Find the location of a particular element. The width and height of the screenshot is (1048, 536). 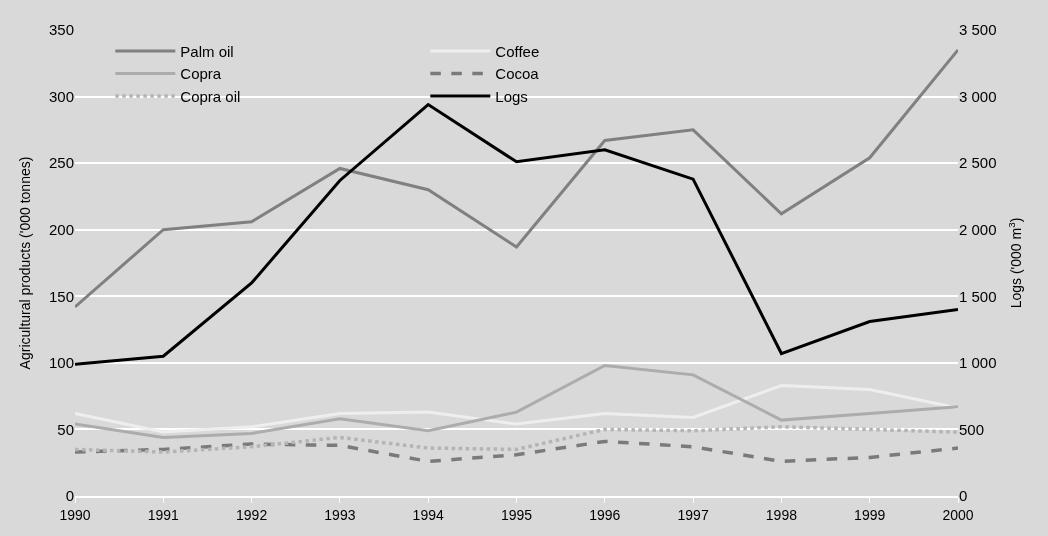

y-axis-title: Agricultural products ('000 tonnes) is located at coordinates (24, 263).